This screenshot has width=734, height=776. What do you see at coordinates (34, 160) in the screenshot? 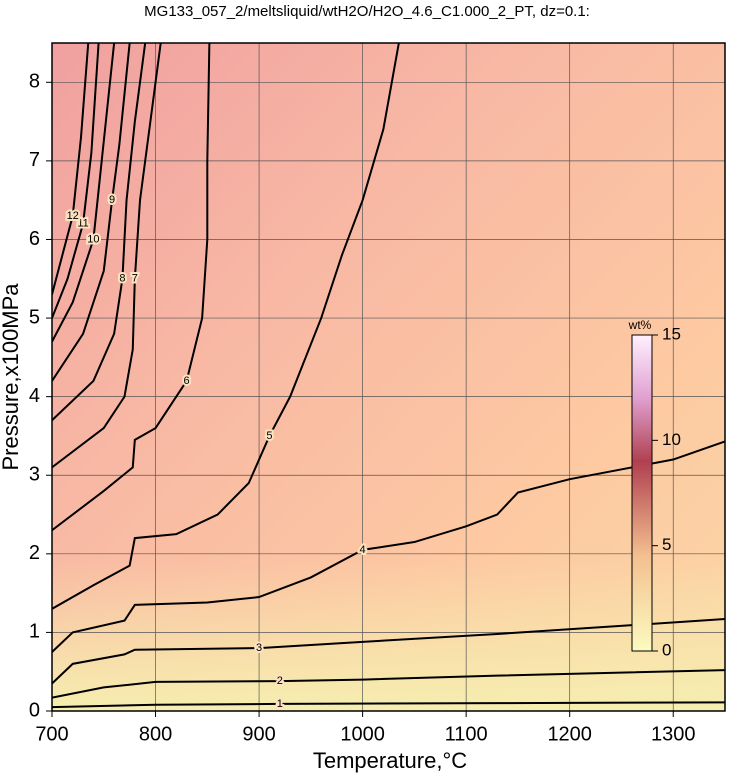
I see `y-tick-label: 7` at bounding box center [34, 160].